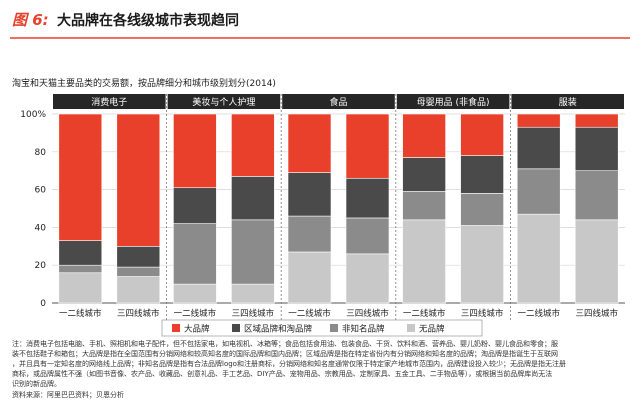  Describe the element at coordinates (363, 329) in the screenshot. I see `legend-label: 非知名品牌` at that location.